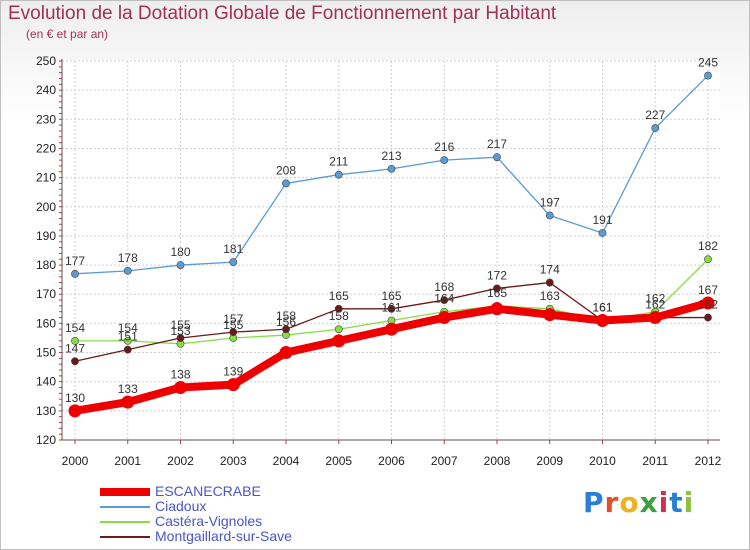 This screenshot has width=750, height=550. What do you see at coordinates (180, 331) in the screenshot?
I see `data-label: 153` at bounding box center [180, 331].